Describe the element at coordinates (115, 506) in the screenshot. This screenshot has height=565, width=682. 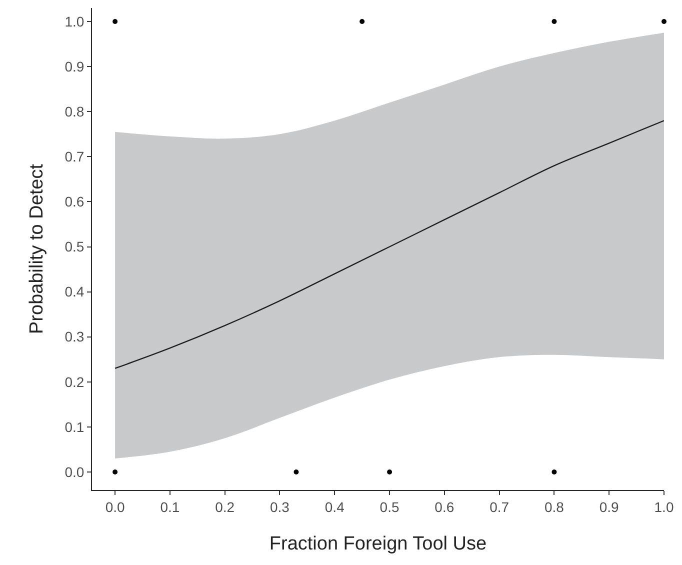
I see `x-tick-label: 0.0` at that location.